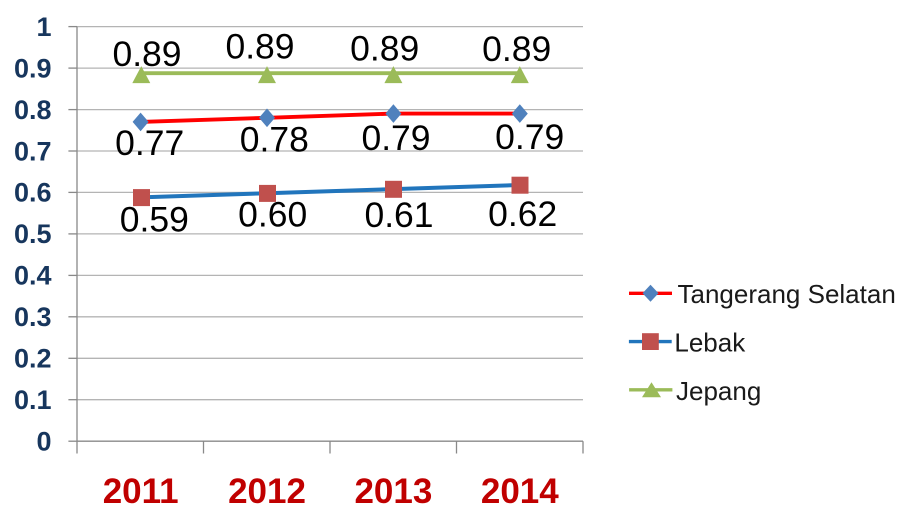 Image resolution: width=900 pixels, height=531 pixels. I want to click on svg-text: 0.4, so click(33, 276).